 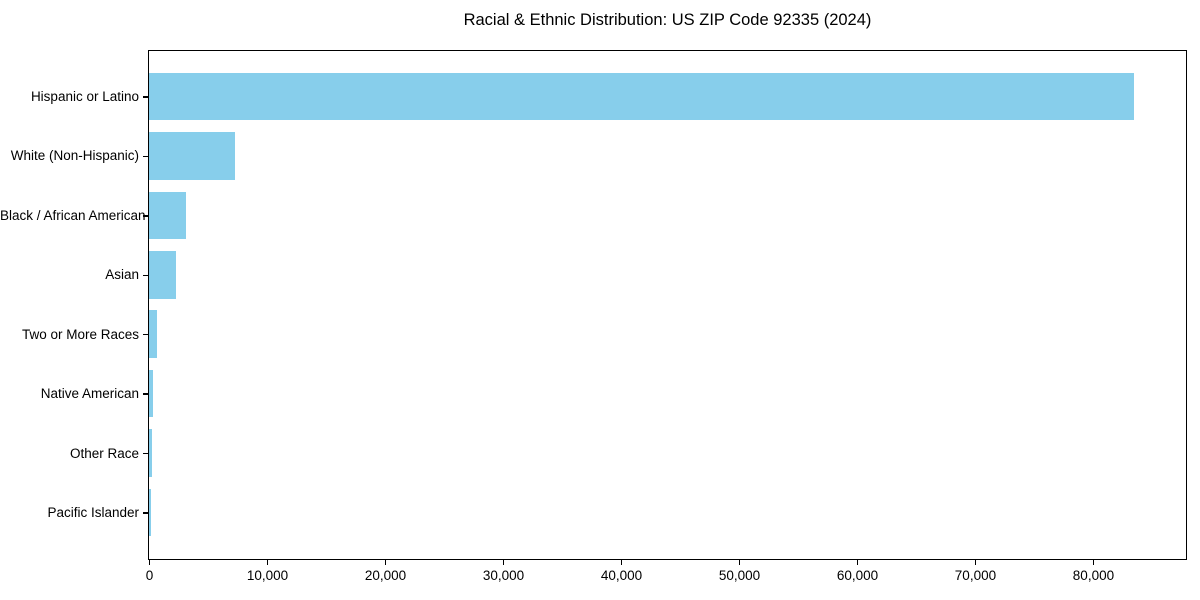 What do you see at coordinates (503, 575) in the screenshot?
I see `x-tick-label: 30,000` at bounding box center [503, 575].